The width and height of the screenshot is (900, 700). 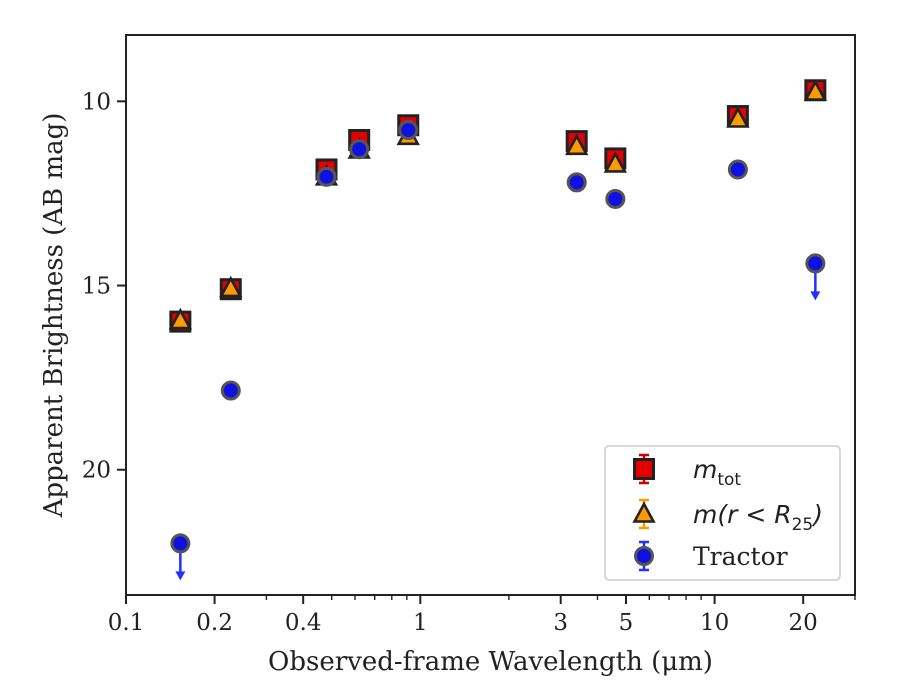 I want to click on x-tick-label: 1, so click(x=420, y=623).